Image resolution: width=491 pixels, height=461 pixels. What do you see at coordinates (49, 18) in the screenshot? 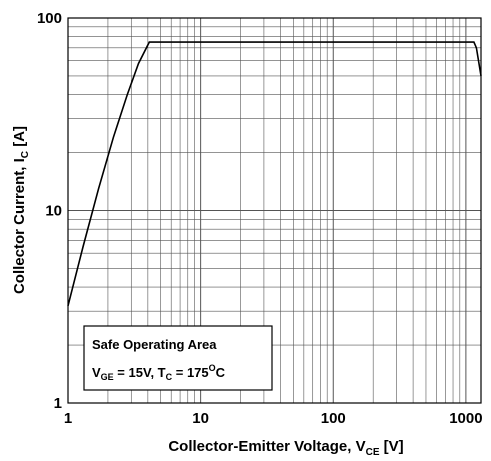
I see `y-tick-label: 100` at bounding box center [49, 18].